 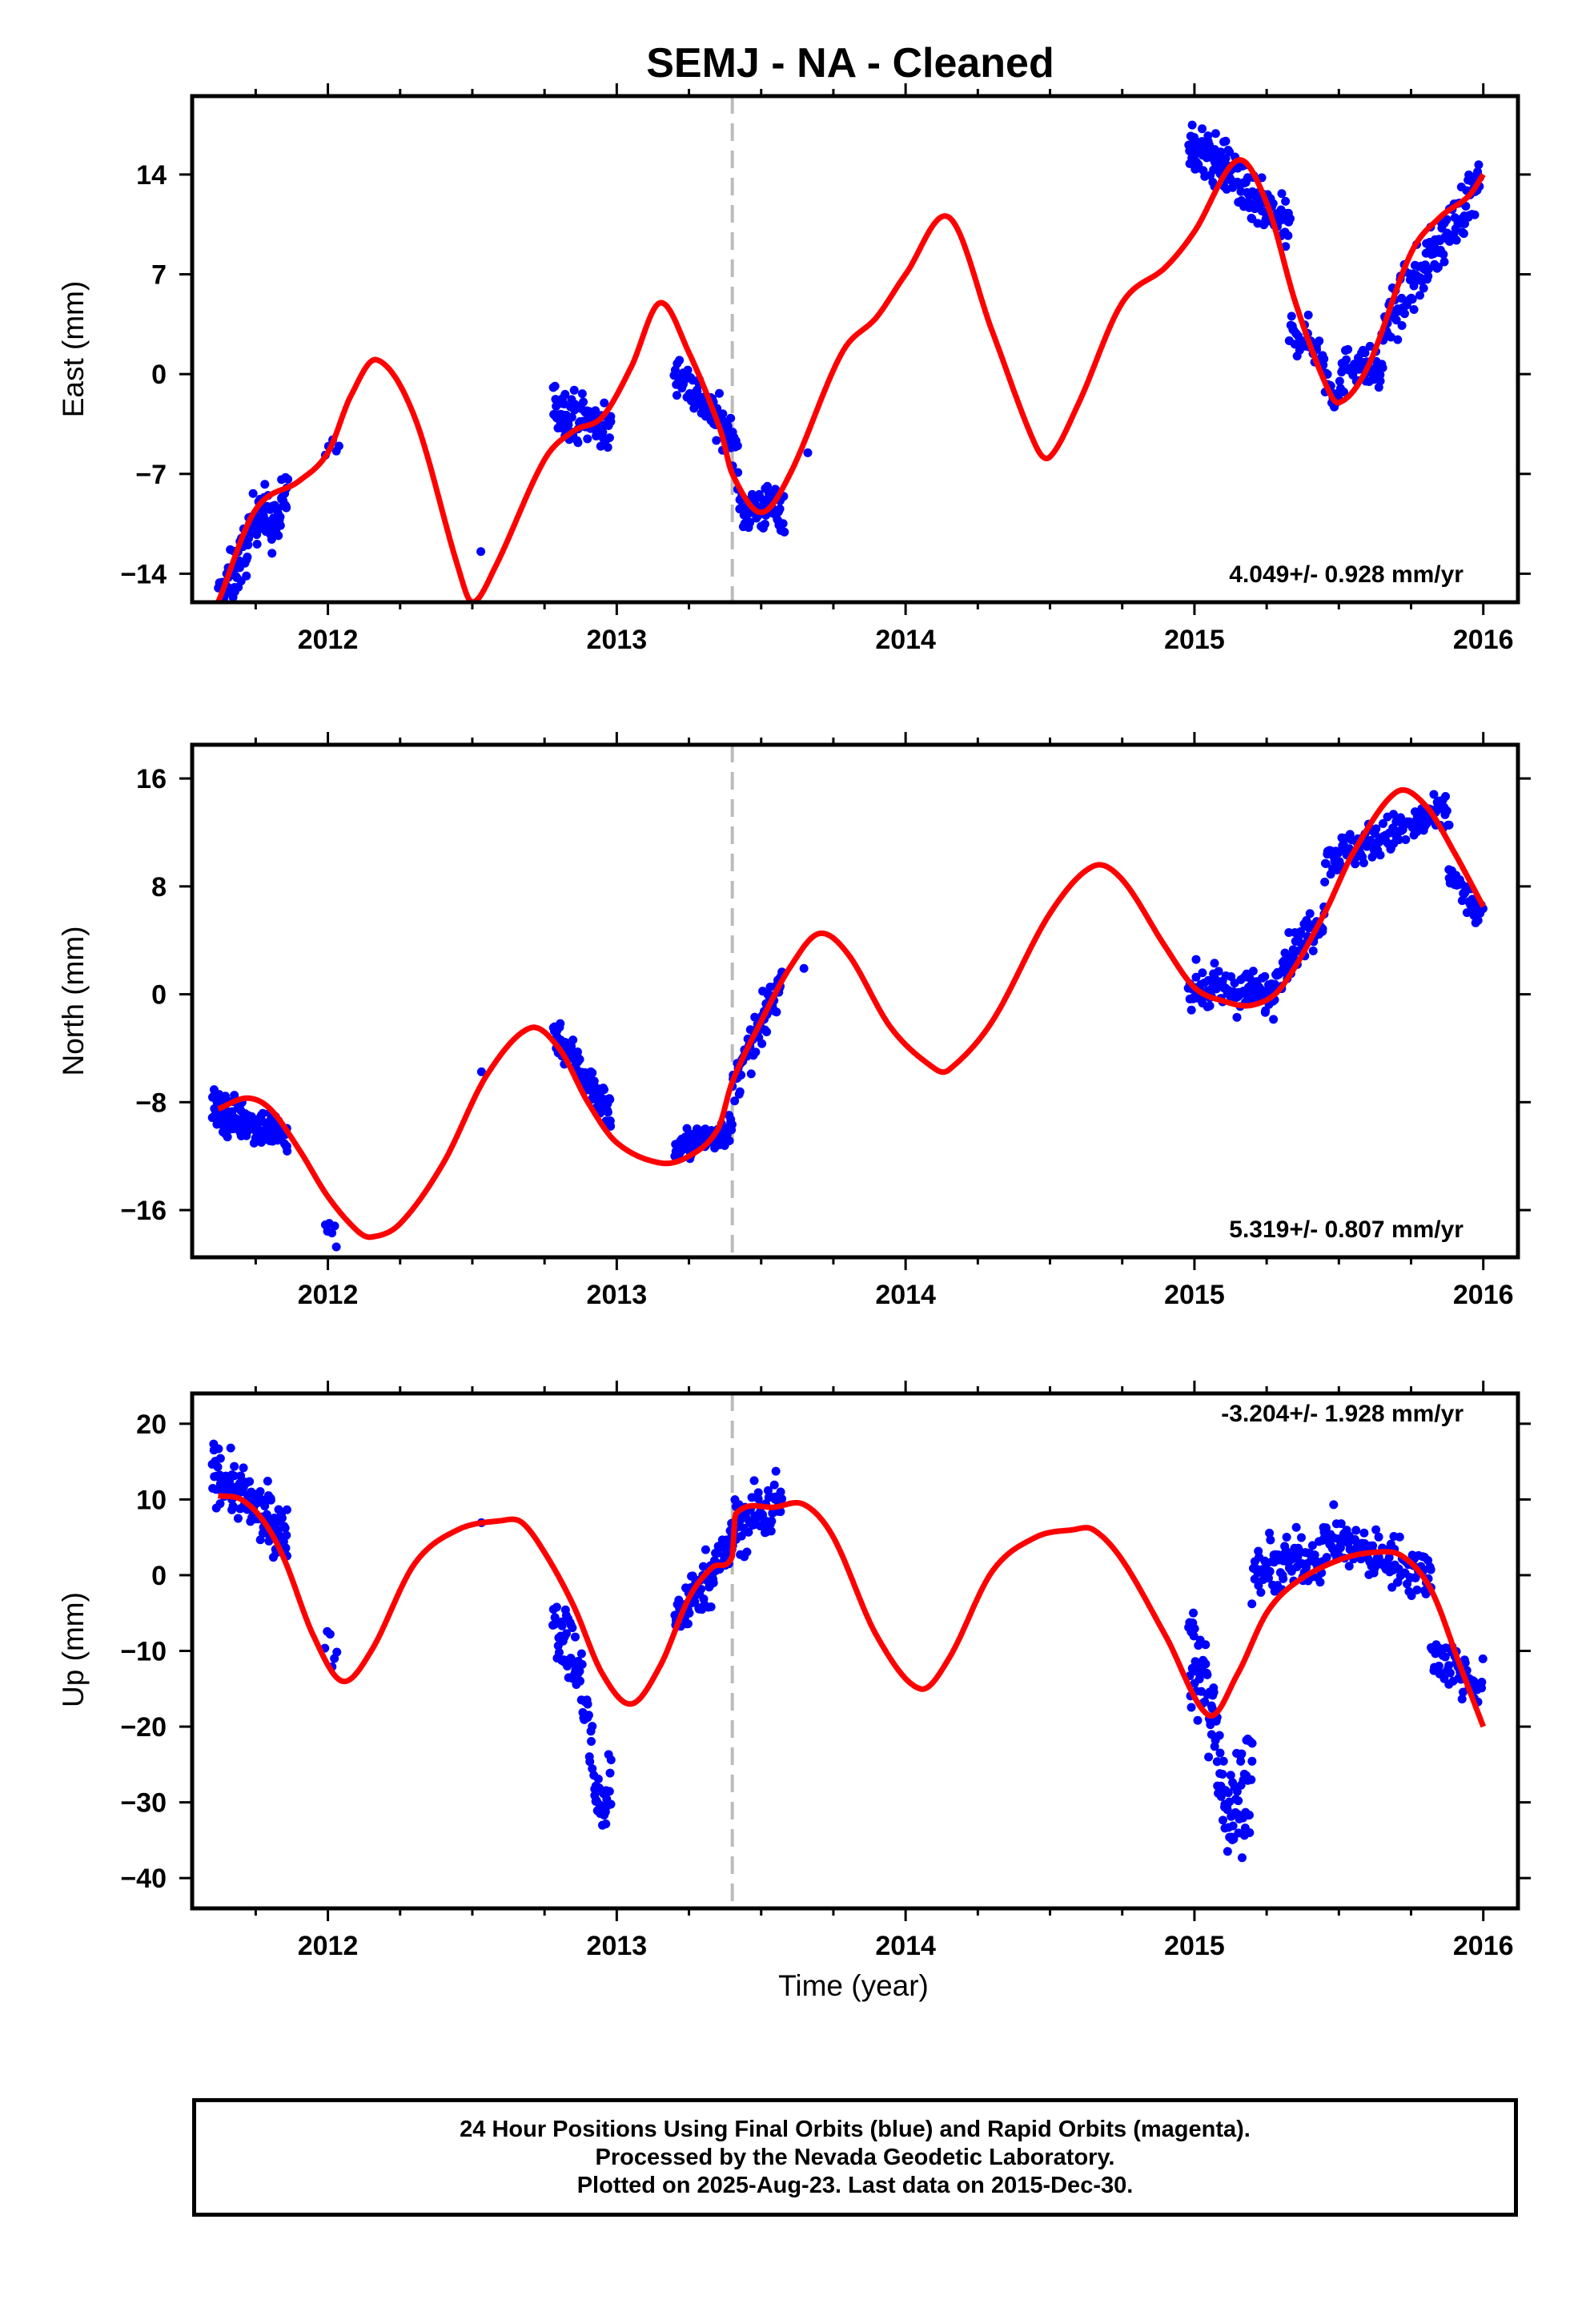 I want to click on x-tick-label: 2014, so click(x=905, y=640).